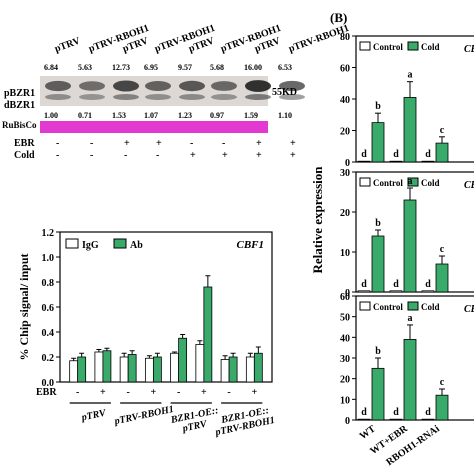 The image size is (474, 474). What do you see at coordinates (345, 37) in the screenshot?
I see `expr-ytick-label: 80` at bounding box center [345, 37].